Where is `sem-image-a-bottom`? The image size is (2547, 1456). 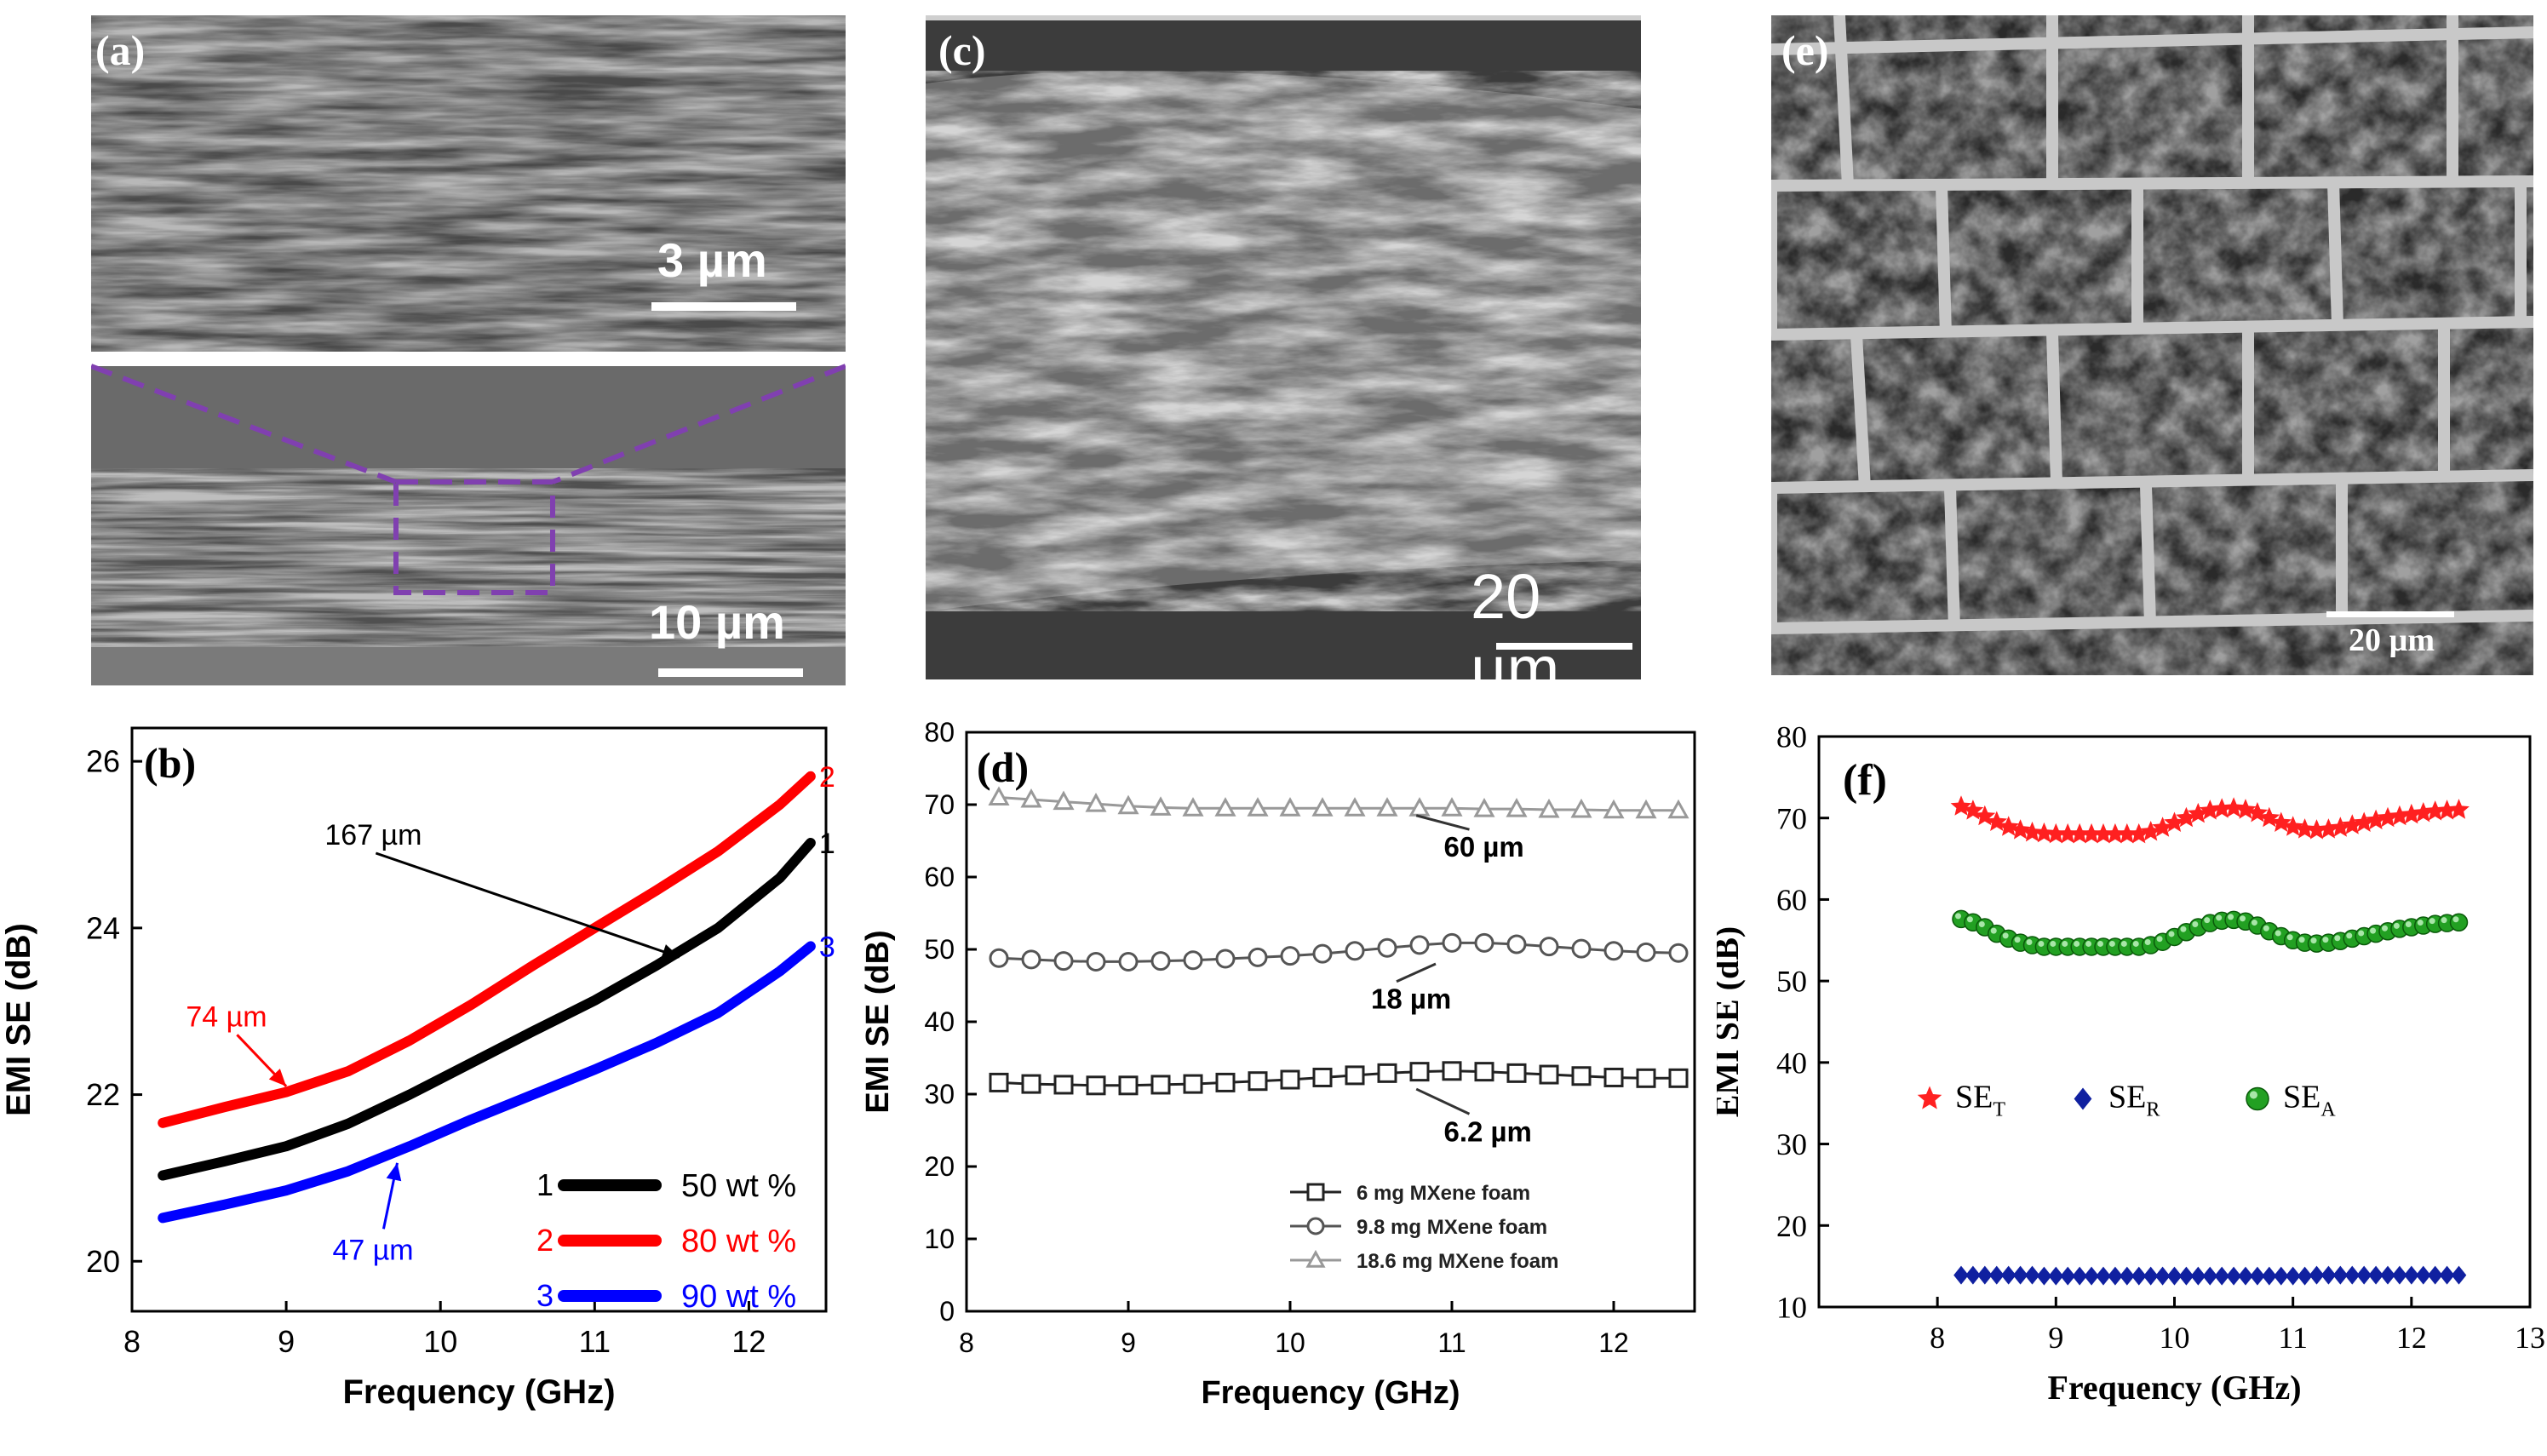 sem-image-a-bottom is located at coordinates (468, 525).